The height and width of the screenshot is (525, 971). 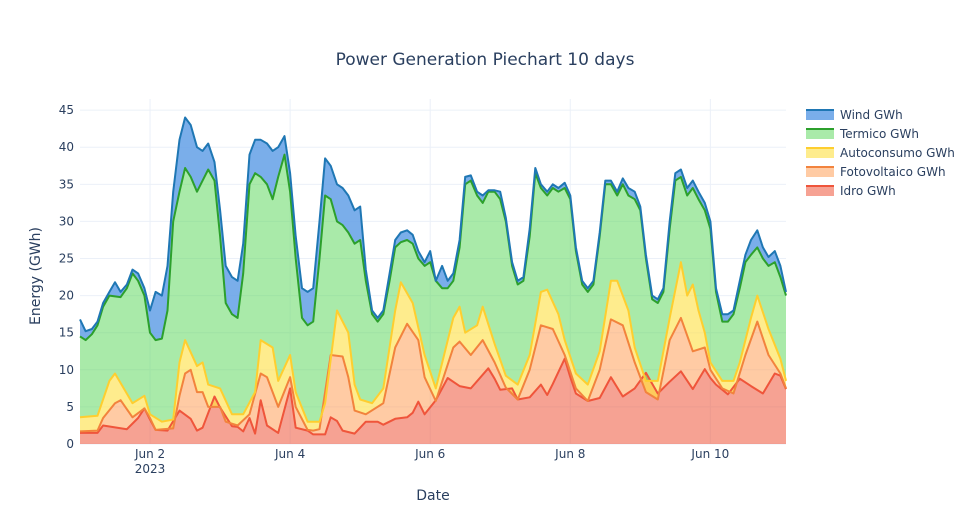 What do you see at coordinates (66, 259) in the screenshot?
I see `y-tick-label: 25` at bounding box center [66, 259].